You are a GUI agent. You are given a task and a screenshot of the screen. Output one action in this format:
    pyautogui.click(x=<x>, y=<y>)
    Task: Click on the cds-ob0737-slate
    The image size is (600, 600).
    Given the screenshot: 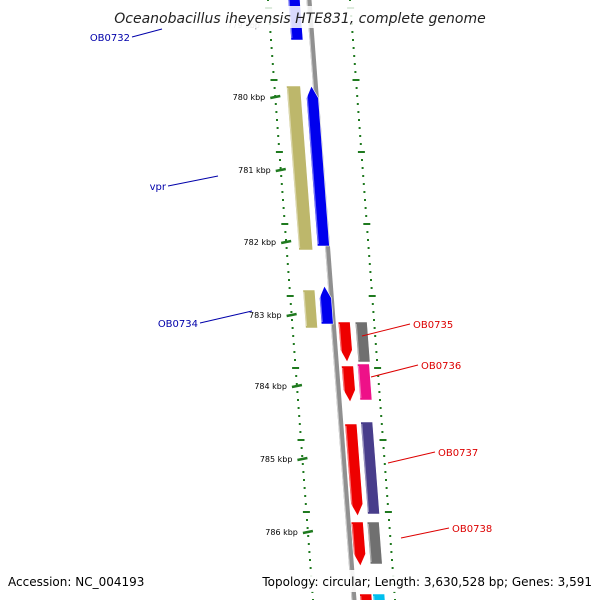 What is the action you would take?
    pyautogui.click(x=370, y=468)
    